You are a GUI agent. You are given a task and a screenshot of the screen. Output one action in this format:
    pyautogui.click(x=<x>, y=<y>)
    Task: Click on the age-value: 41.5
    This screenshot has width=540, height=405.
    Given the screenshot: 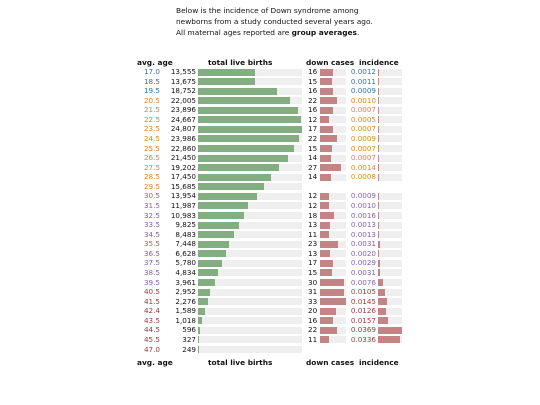 What is the action you would take?
    pyautogui.click(x=151, y=301)
    